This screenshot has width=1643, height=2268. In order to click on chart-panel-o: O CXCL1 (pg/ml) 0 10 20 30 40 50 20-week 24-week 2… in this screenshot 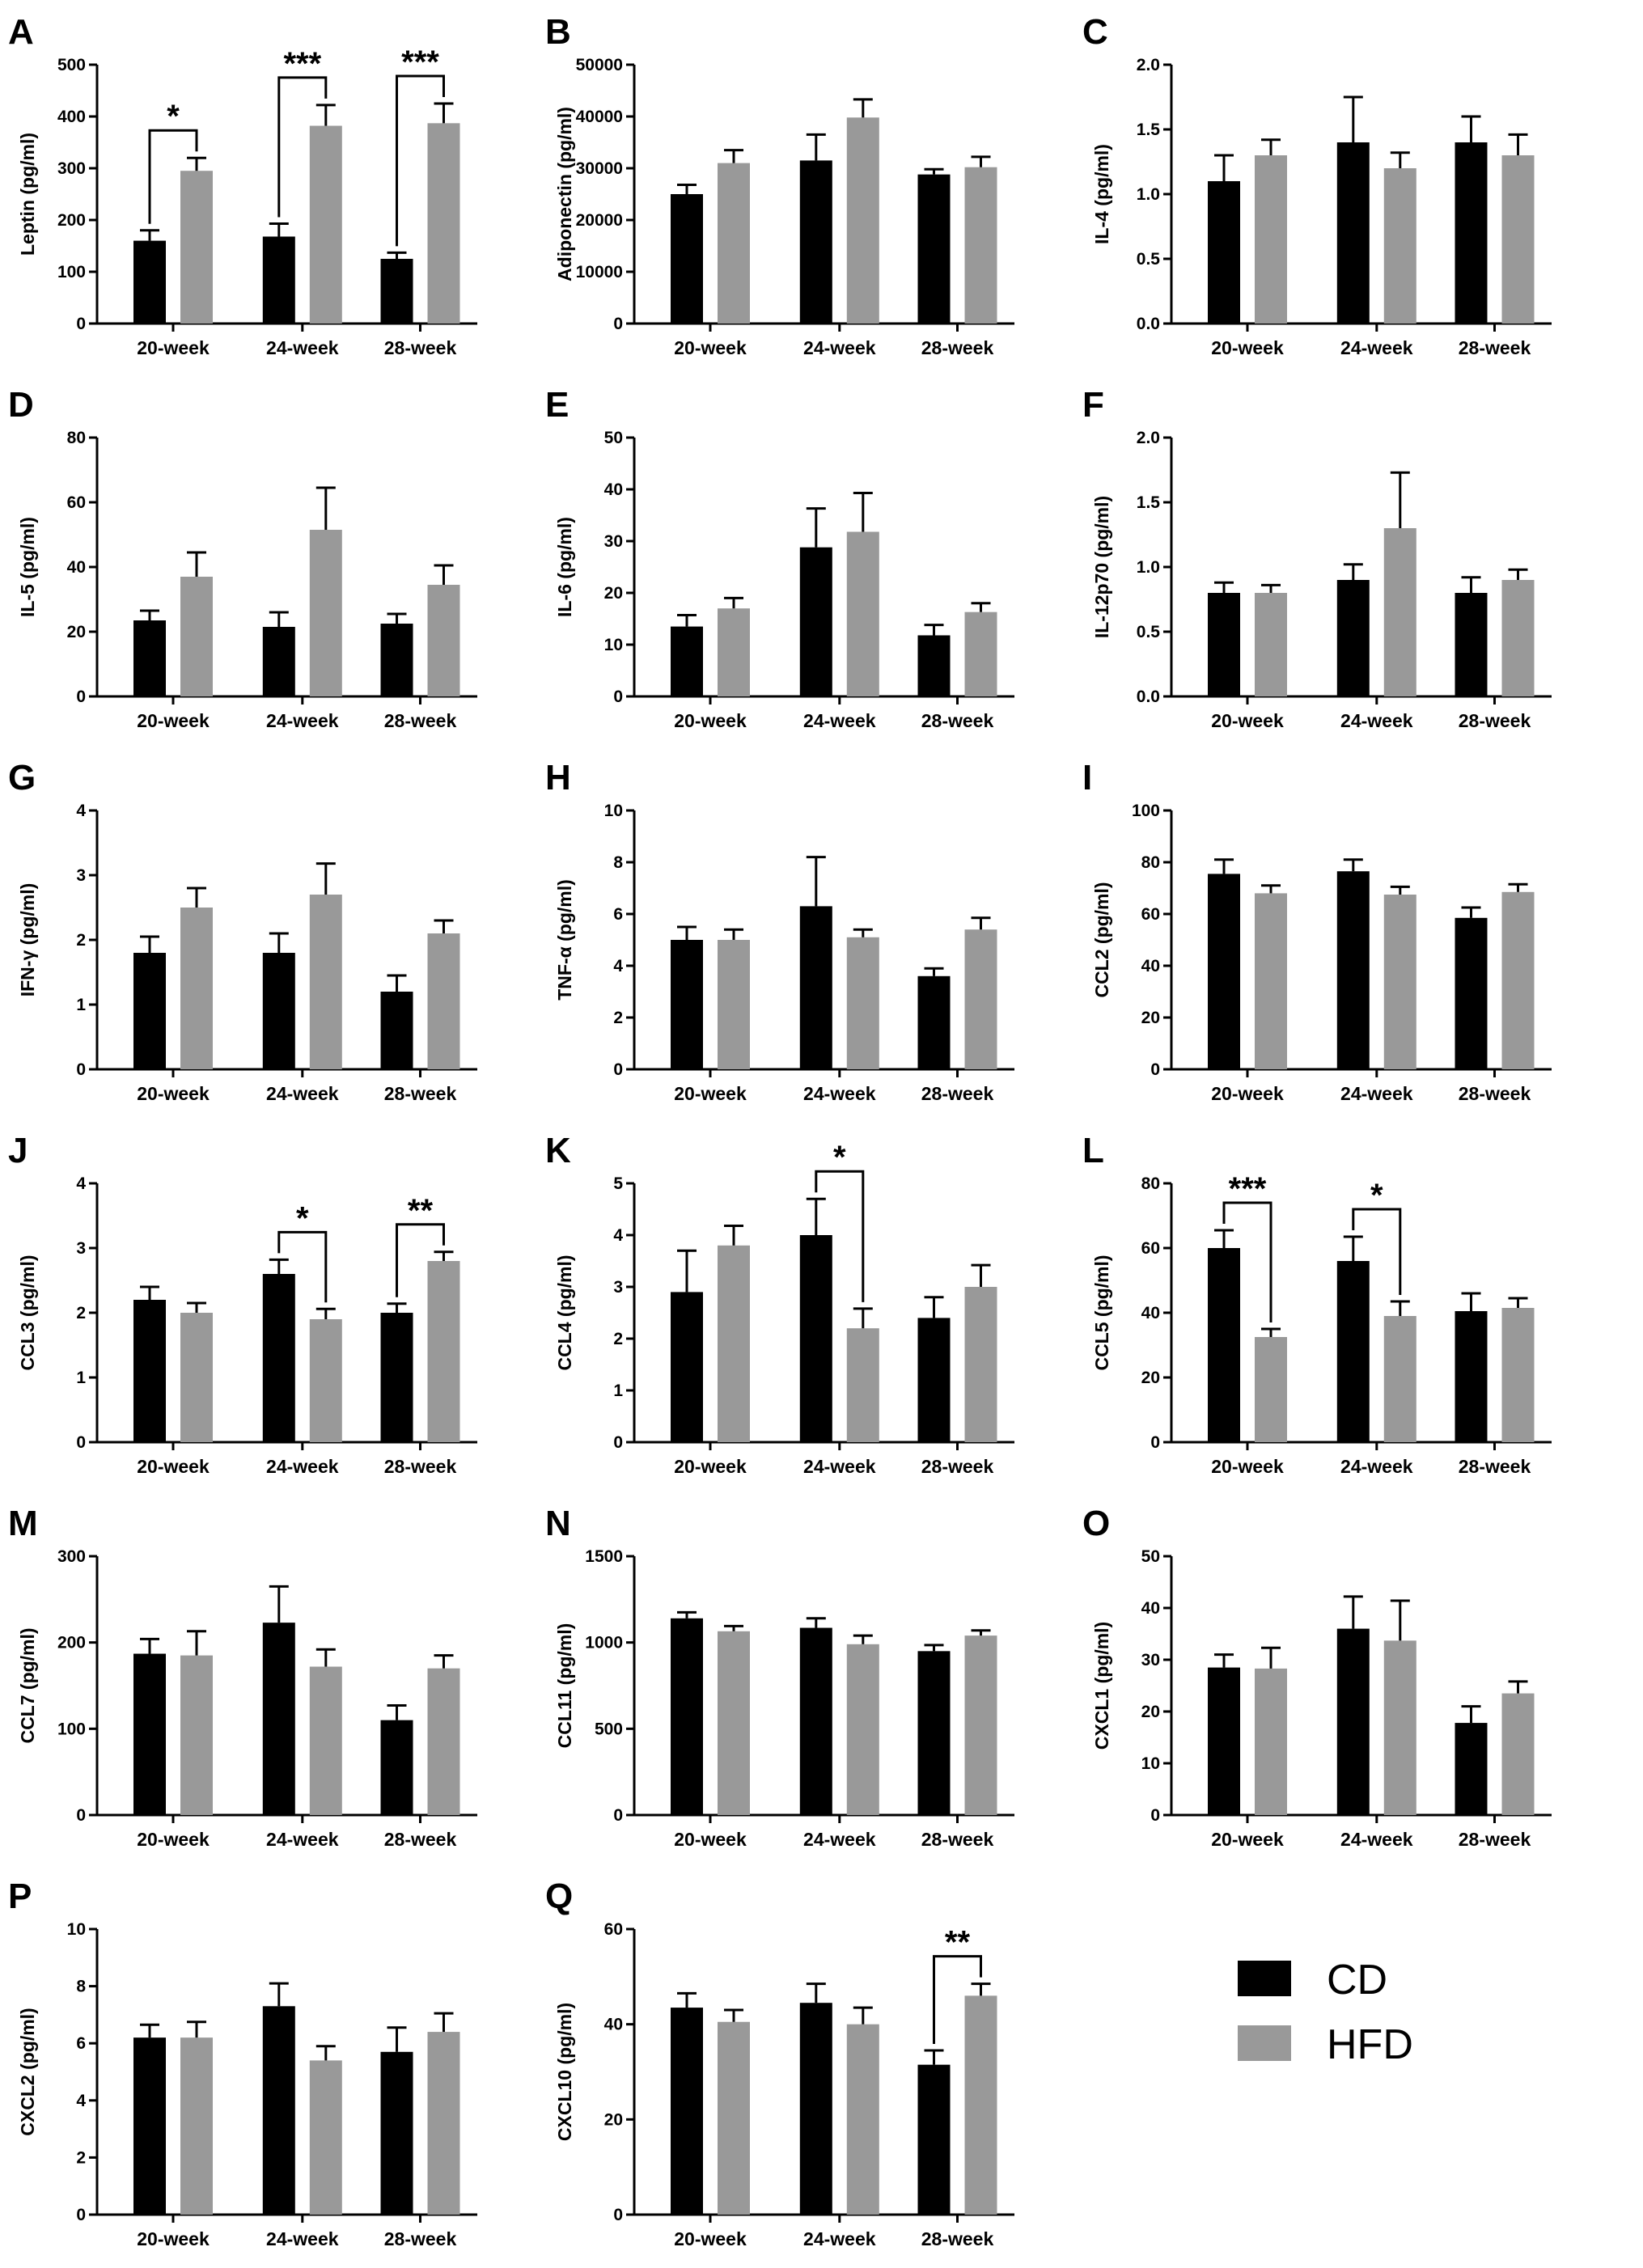, I will do `click(1317, 1677)`.